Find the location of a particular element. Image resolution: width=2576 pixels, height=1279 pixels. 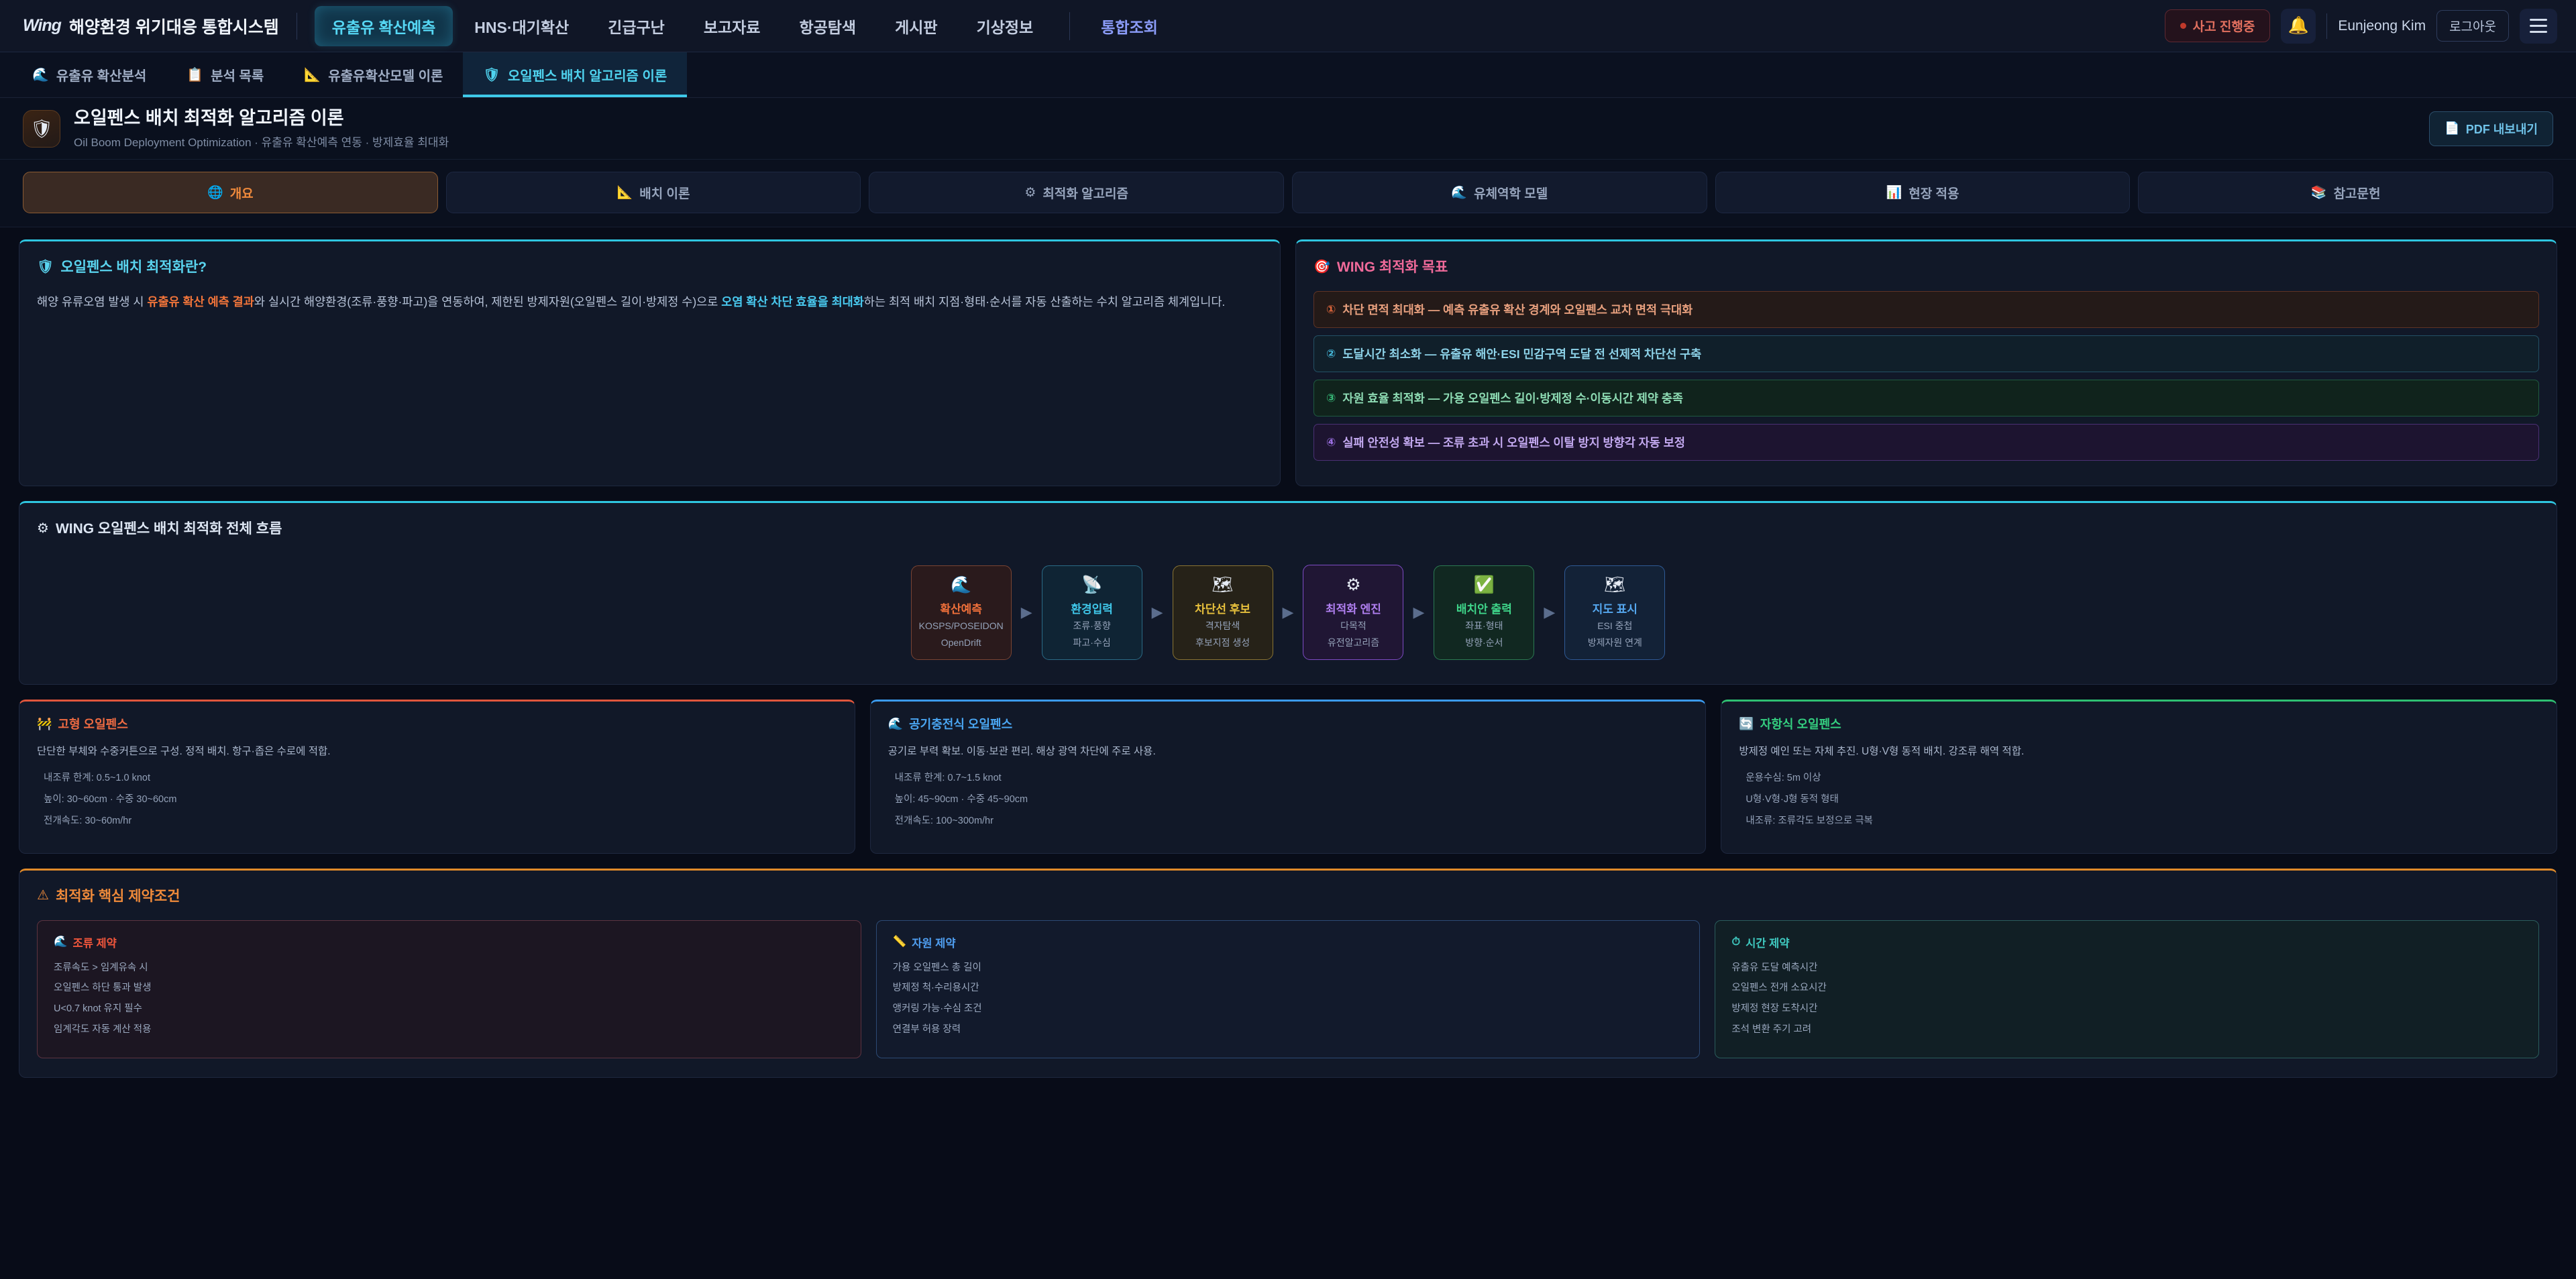

section-tab-deployment-theory: 📐 배치 이론 is located at coordinates (653, 192).